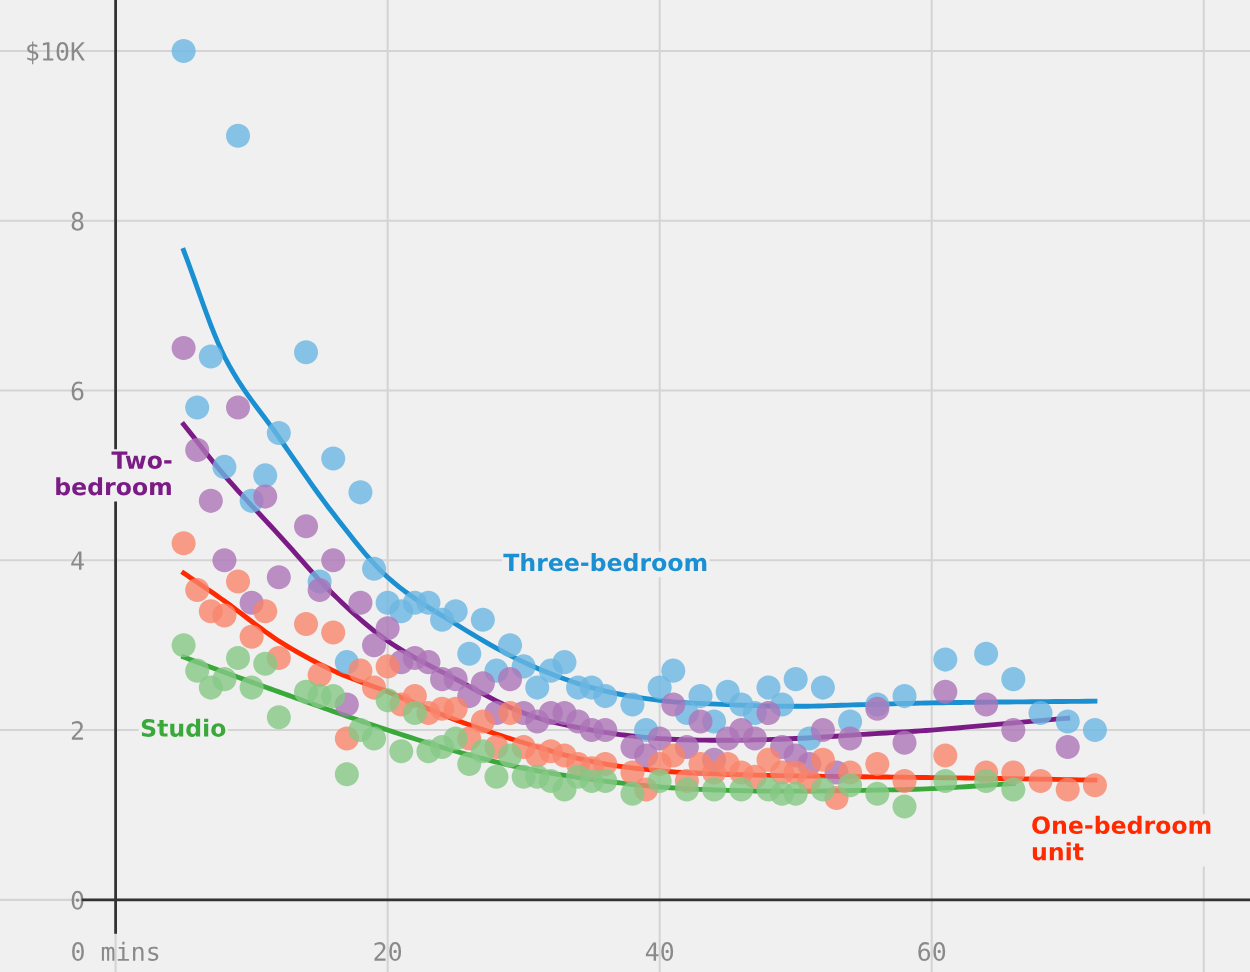 This screenshot has width=1250, height=972. What do you see at coordinates (115, 951) in the screenshot?
I see `x-tick-label: 0 mins` at bounding box center [115, 951].